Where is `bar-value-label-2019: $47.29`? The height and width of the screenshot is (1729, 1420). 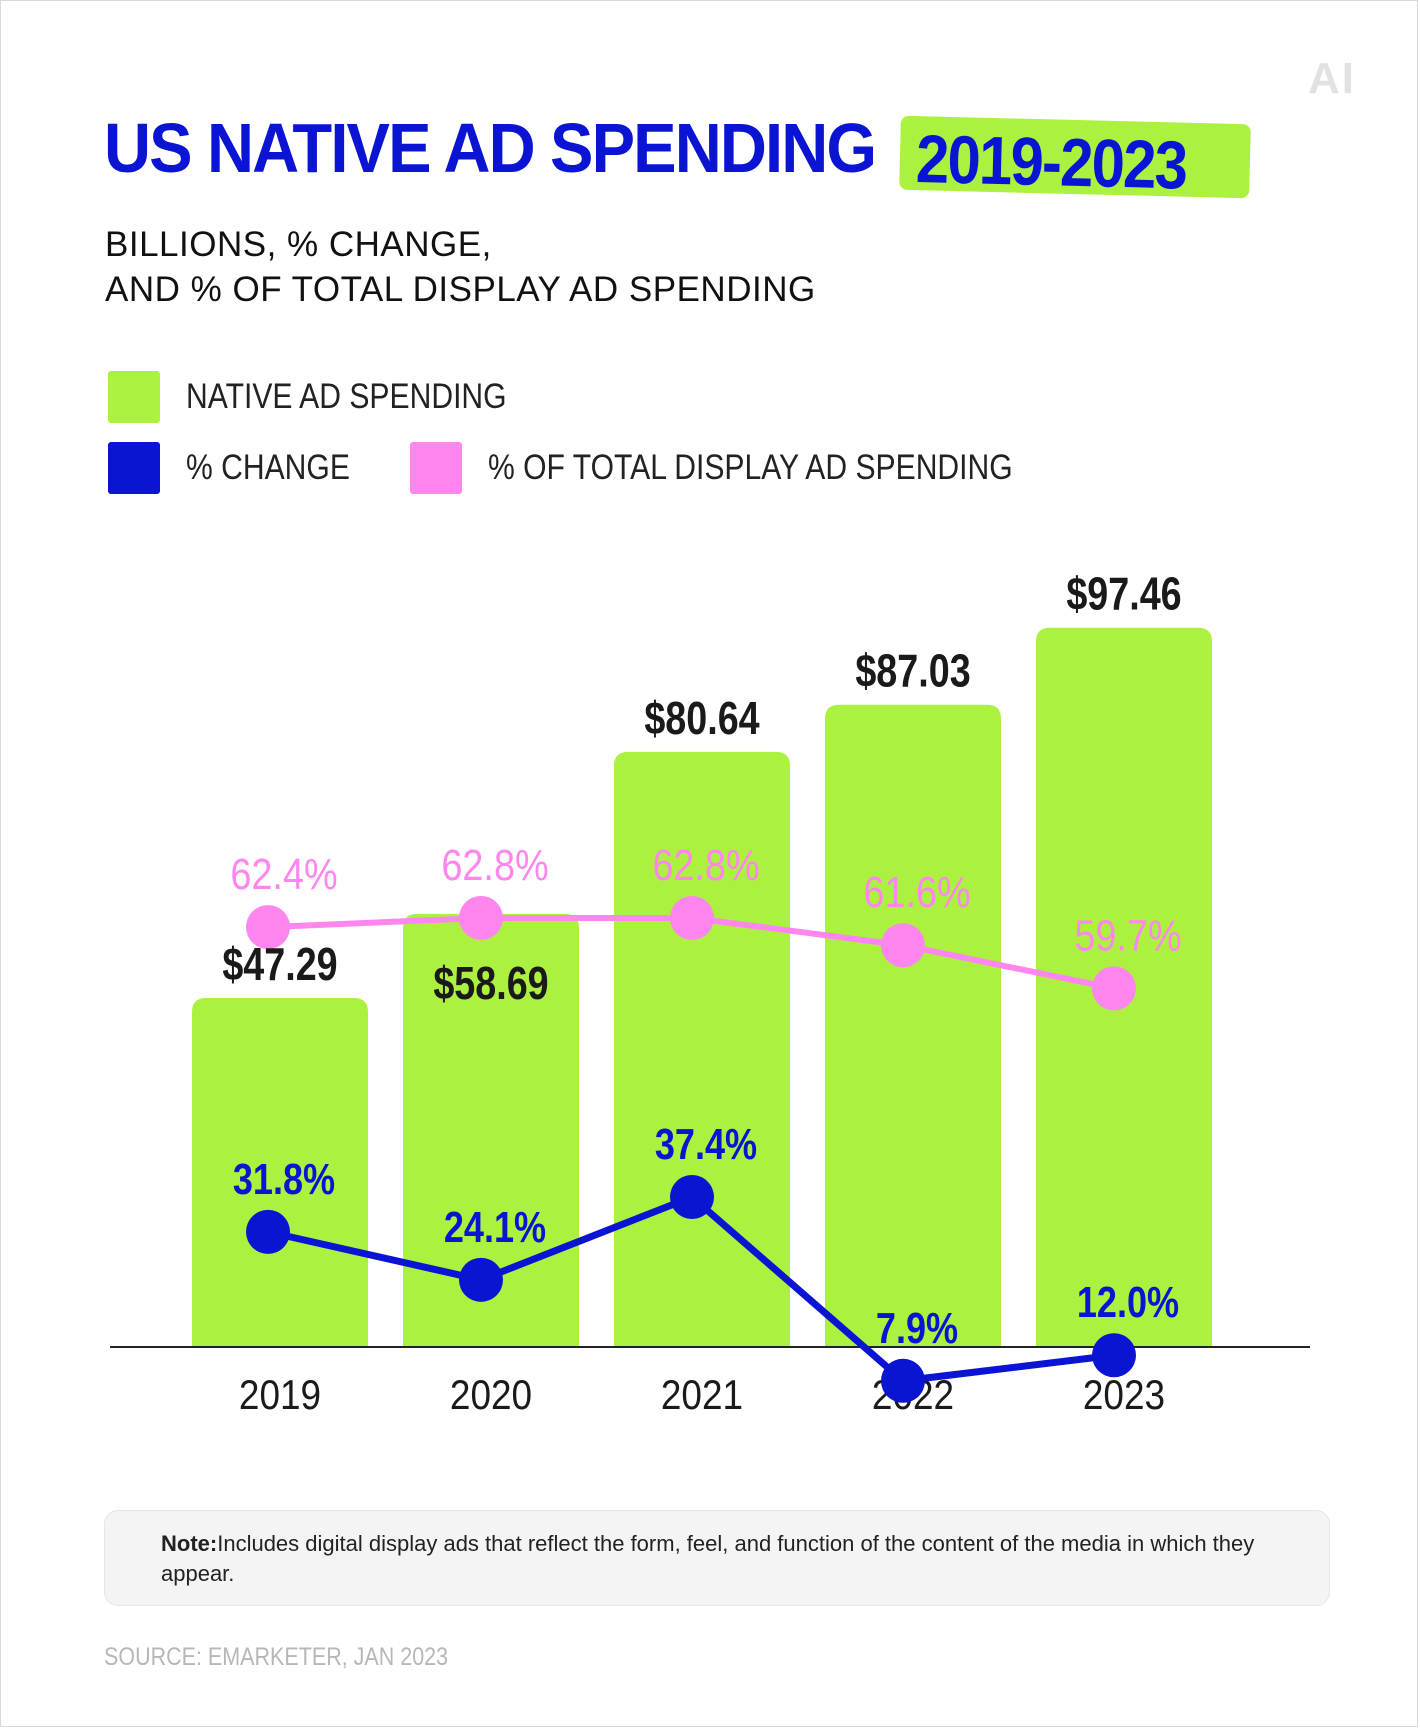
bar-value-label-2019: $47.29 is located at coordinates (279, 963).